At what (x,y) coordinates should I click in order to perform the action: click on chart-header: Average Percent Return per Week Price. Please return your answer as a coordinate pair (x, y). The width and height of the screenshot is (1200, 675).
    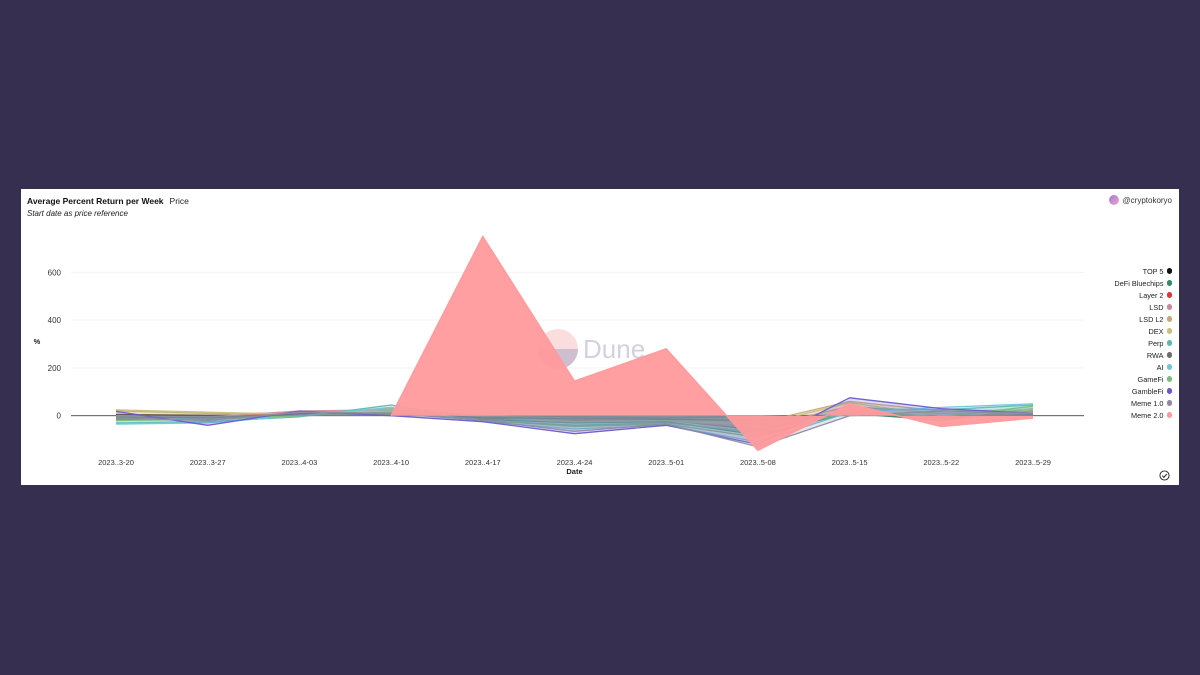
    Looking at the image, I should click on (108, 201).